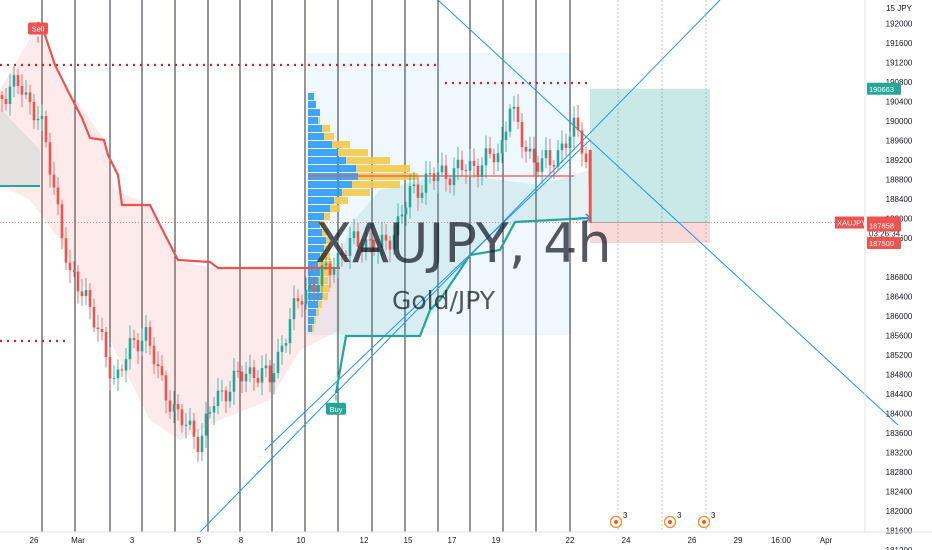 The image size is (932, 550). What do you see at coordinates (462, 305) in the screenshot?
I see `supertrend-up` at bounding box center [462, 305].